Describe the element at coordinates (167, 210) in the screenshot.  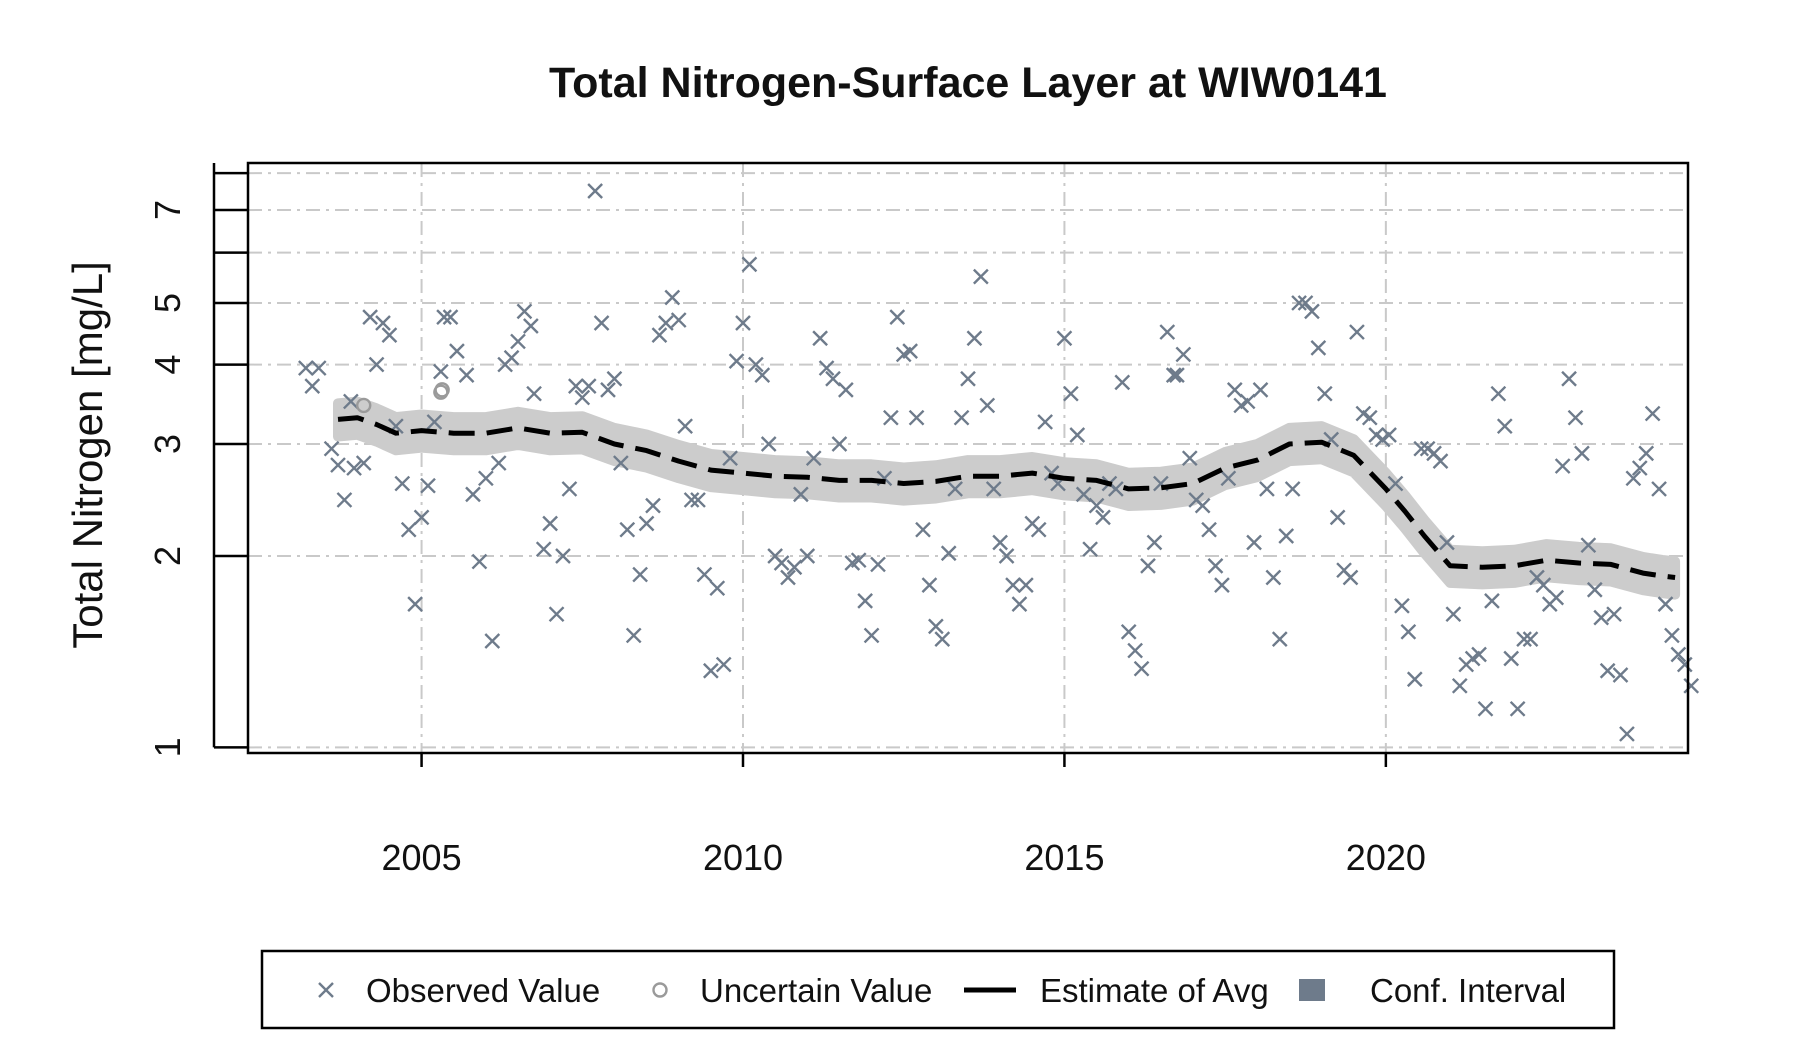
I see `y-tick-label: 7` at that location.